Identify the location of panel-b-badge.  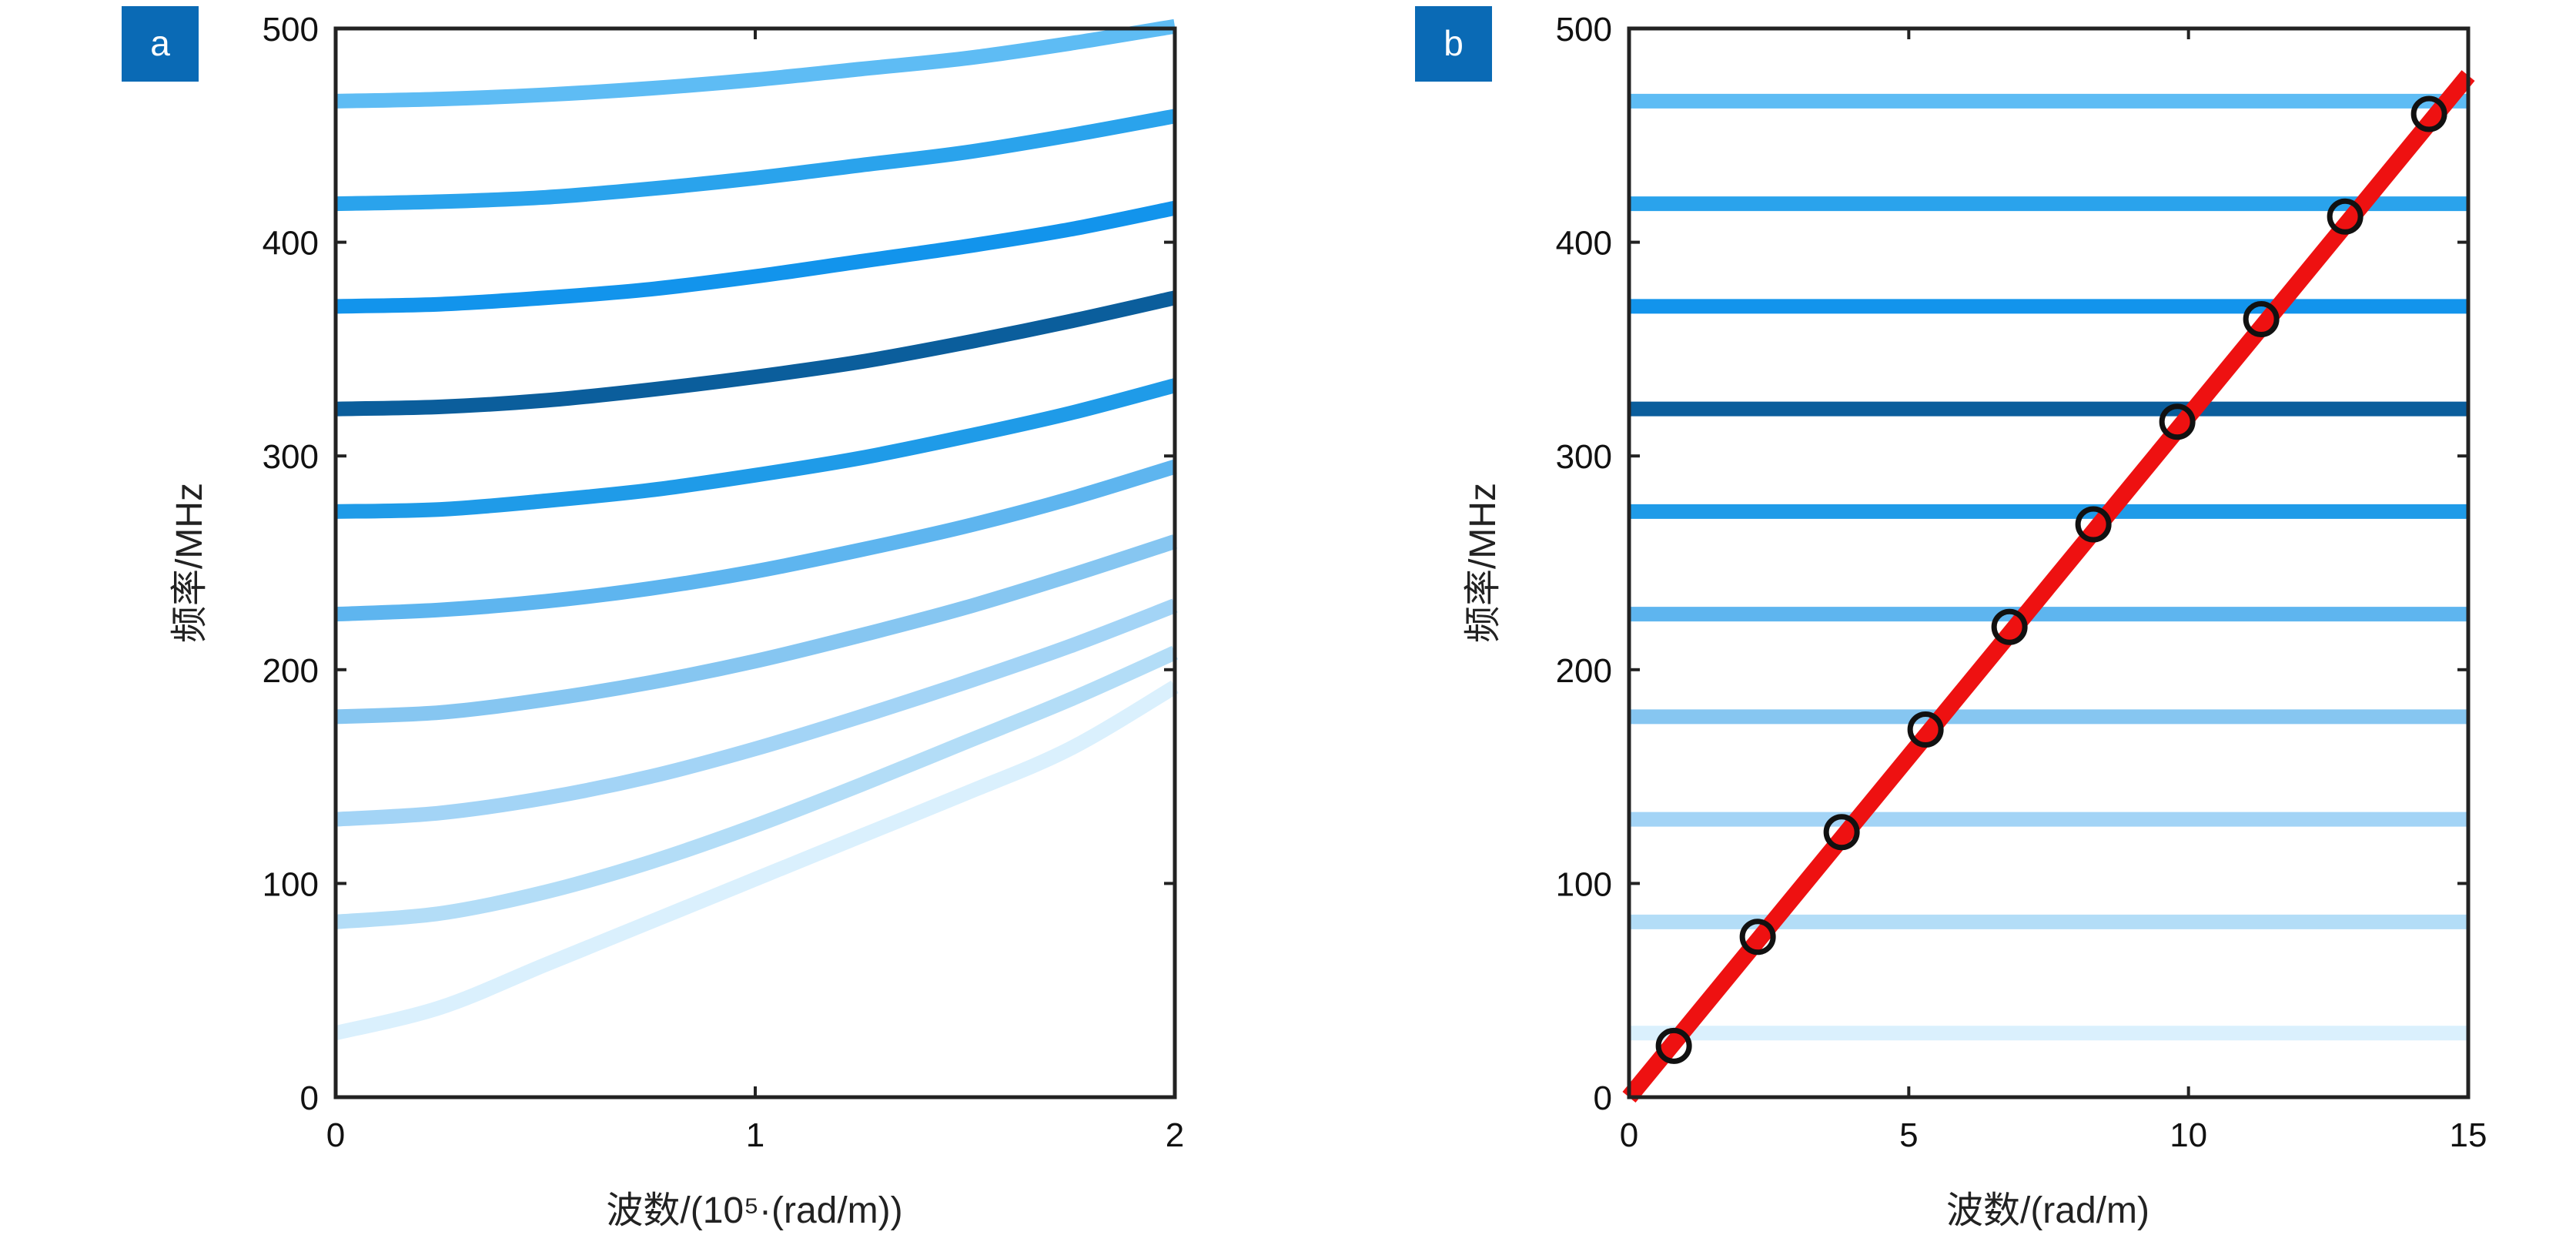
(1453, 44).